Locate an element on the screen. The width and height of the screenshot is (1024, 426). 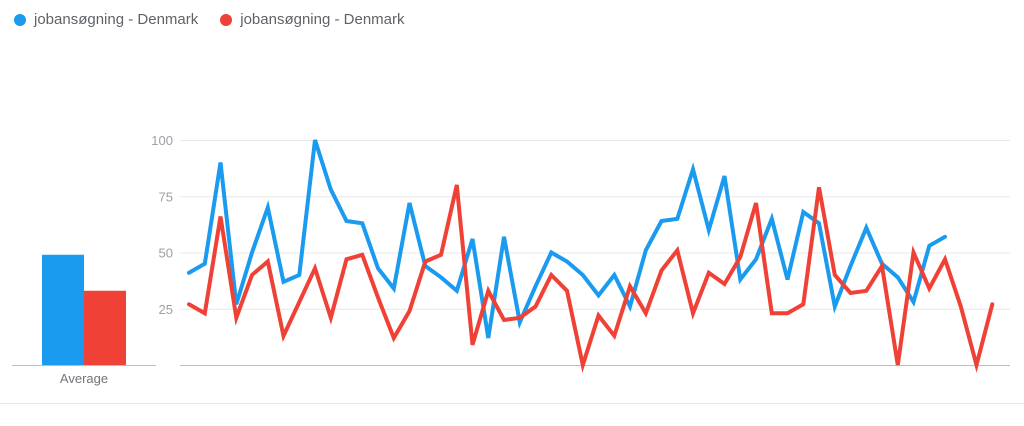
legend-item-series-2: jobansøgning - Denmark is located at coordinates (312, 19).